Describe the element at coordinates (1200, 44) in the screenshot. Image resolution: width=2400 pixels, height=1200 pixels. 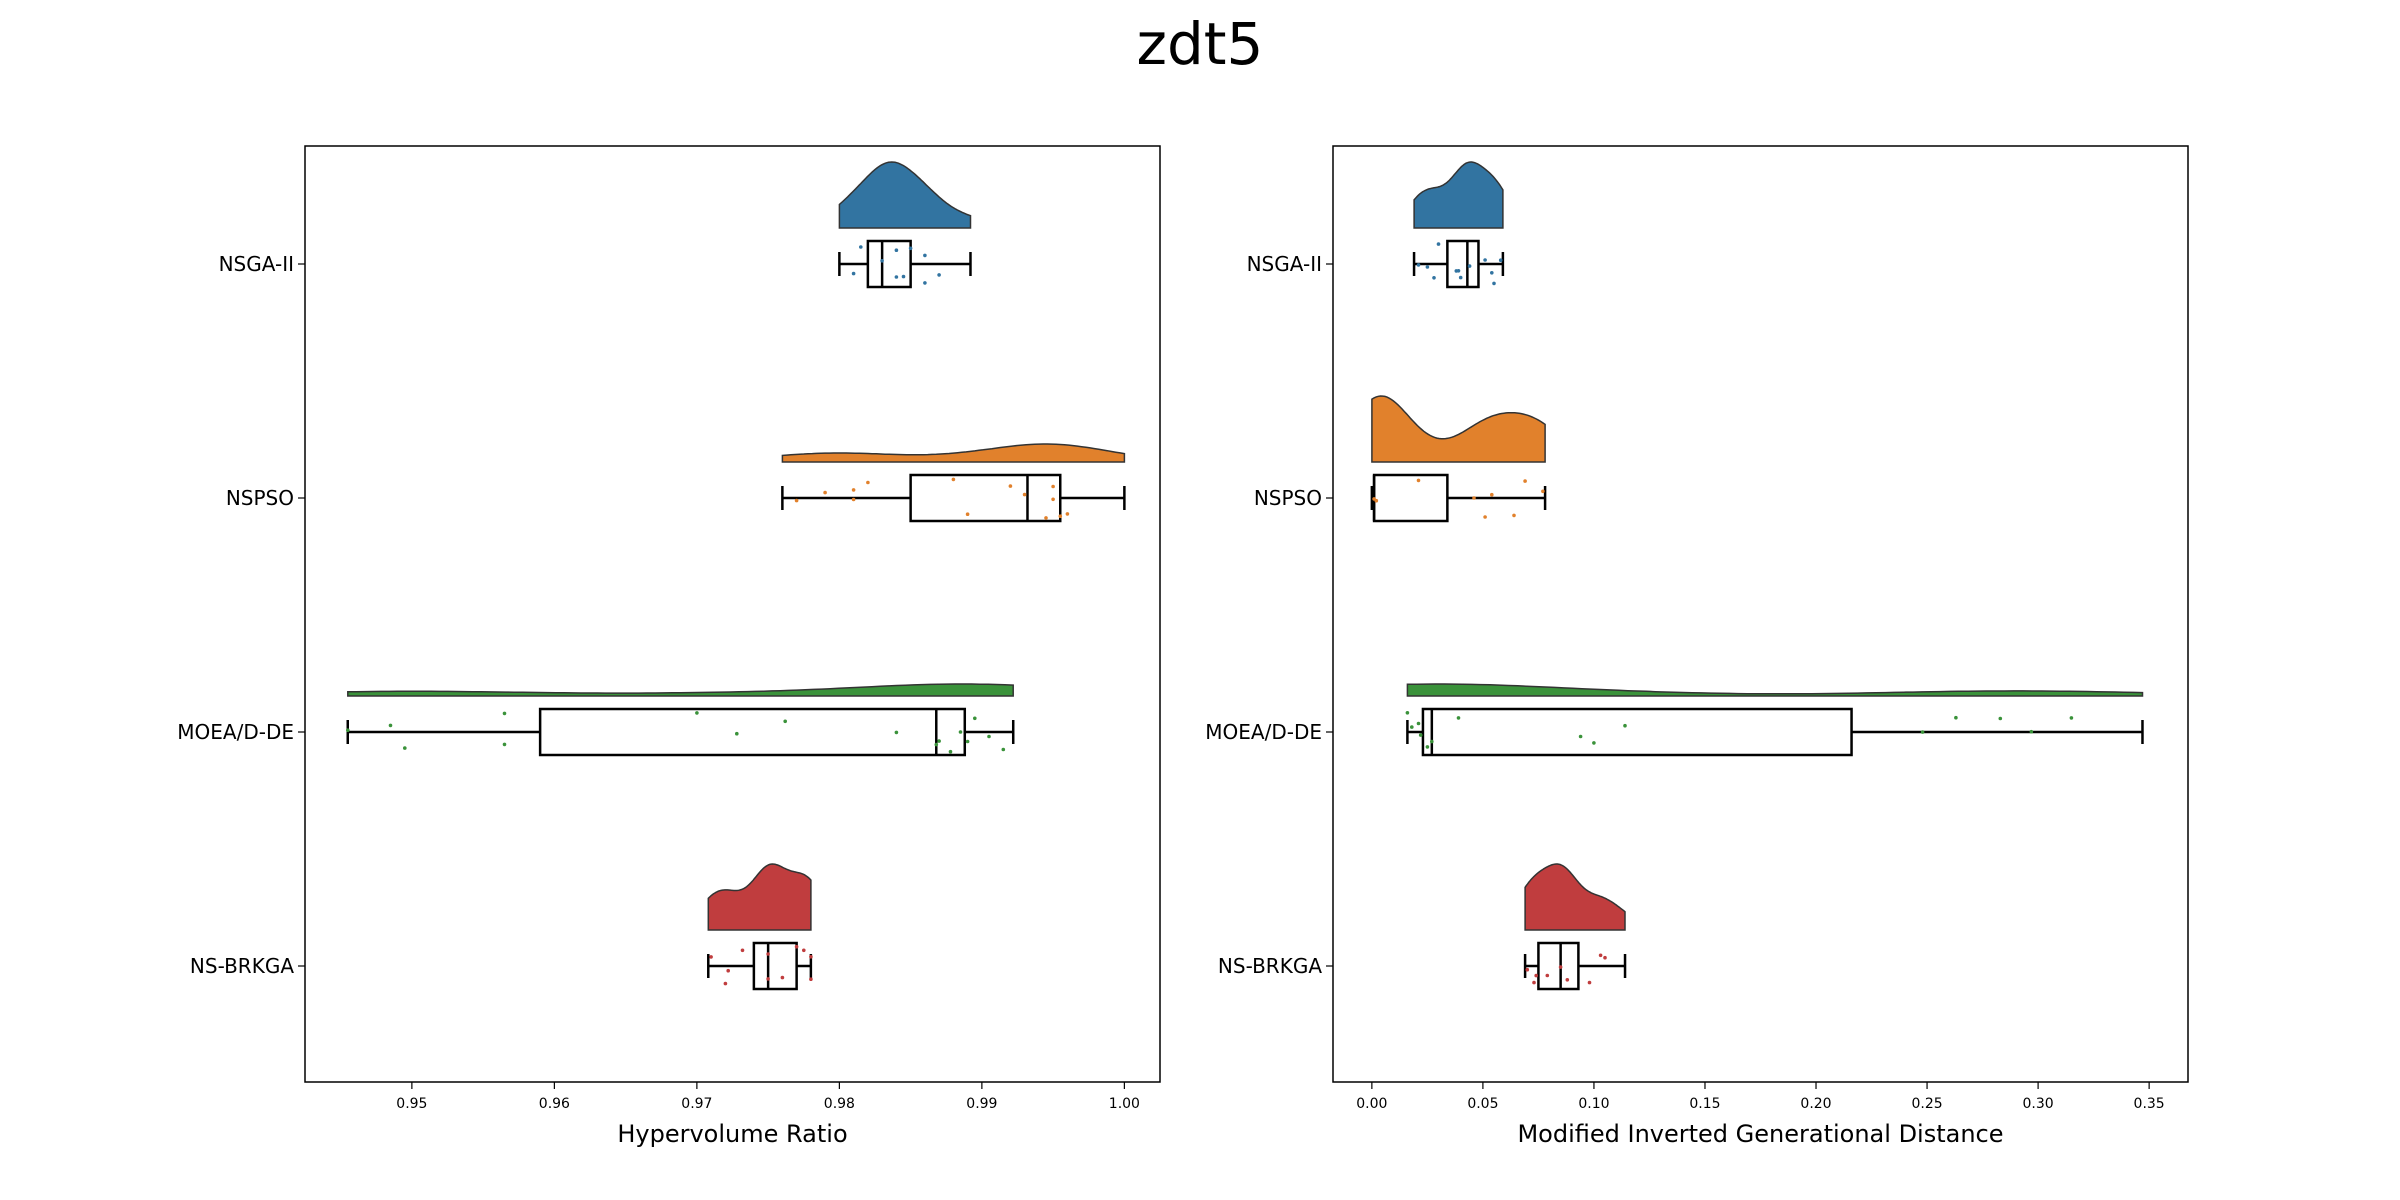
I see `figure-title: zdt5` at that location.